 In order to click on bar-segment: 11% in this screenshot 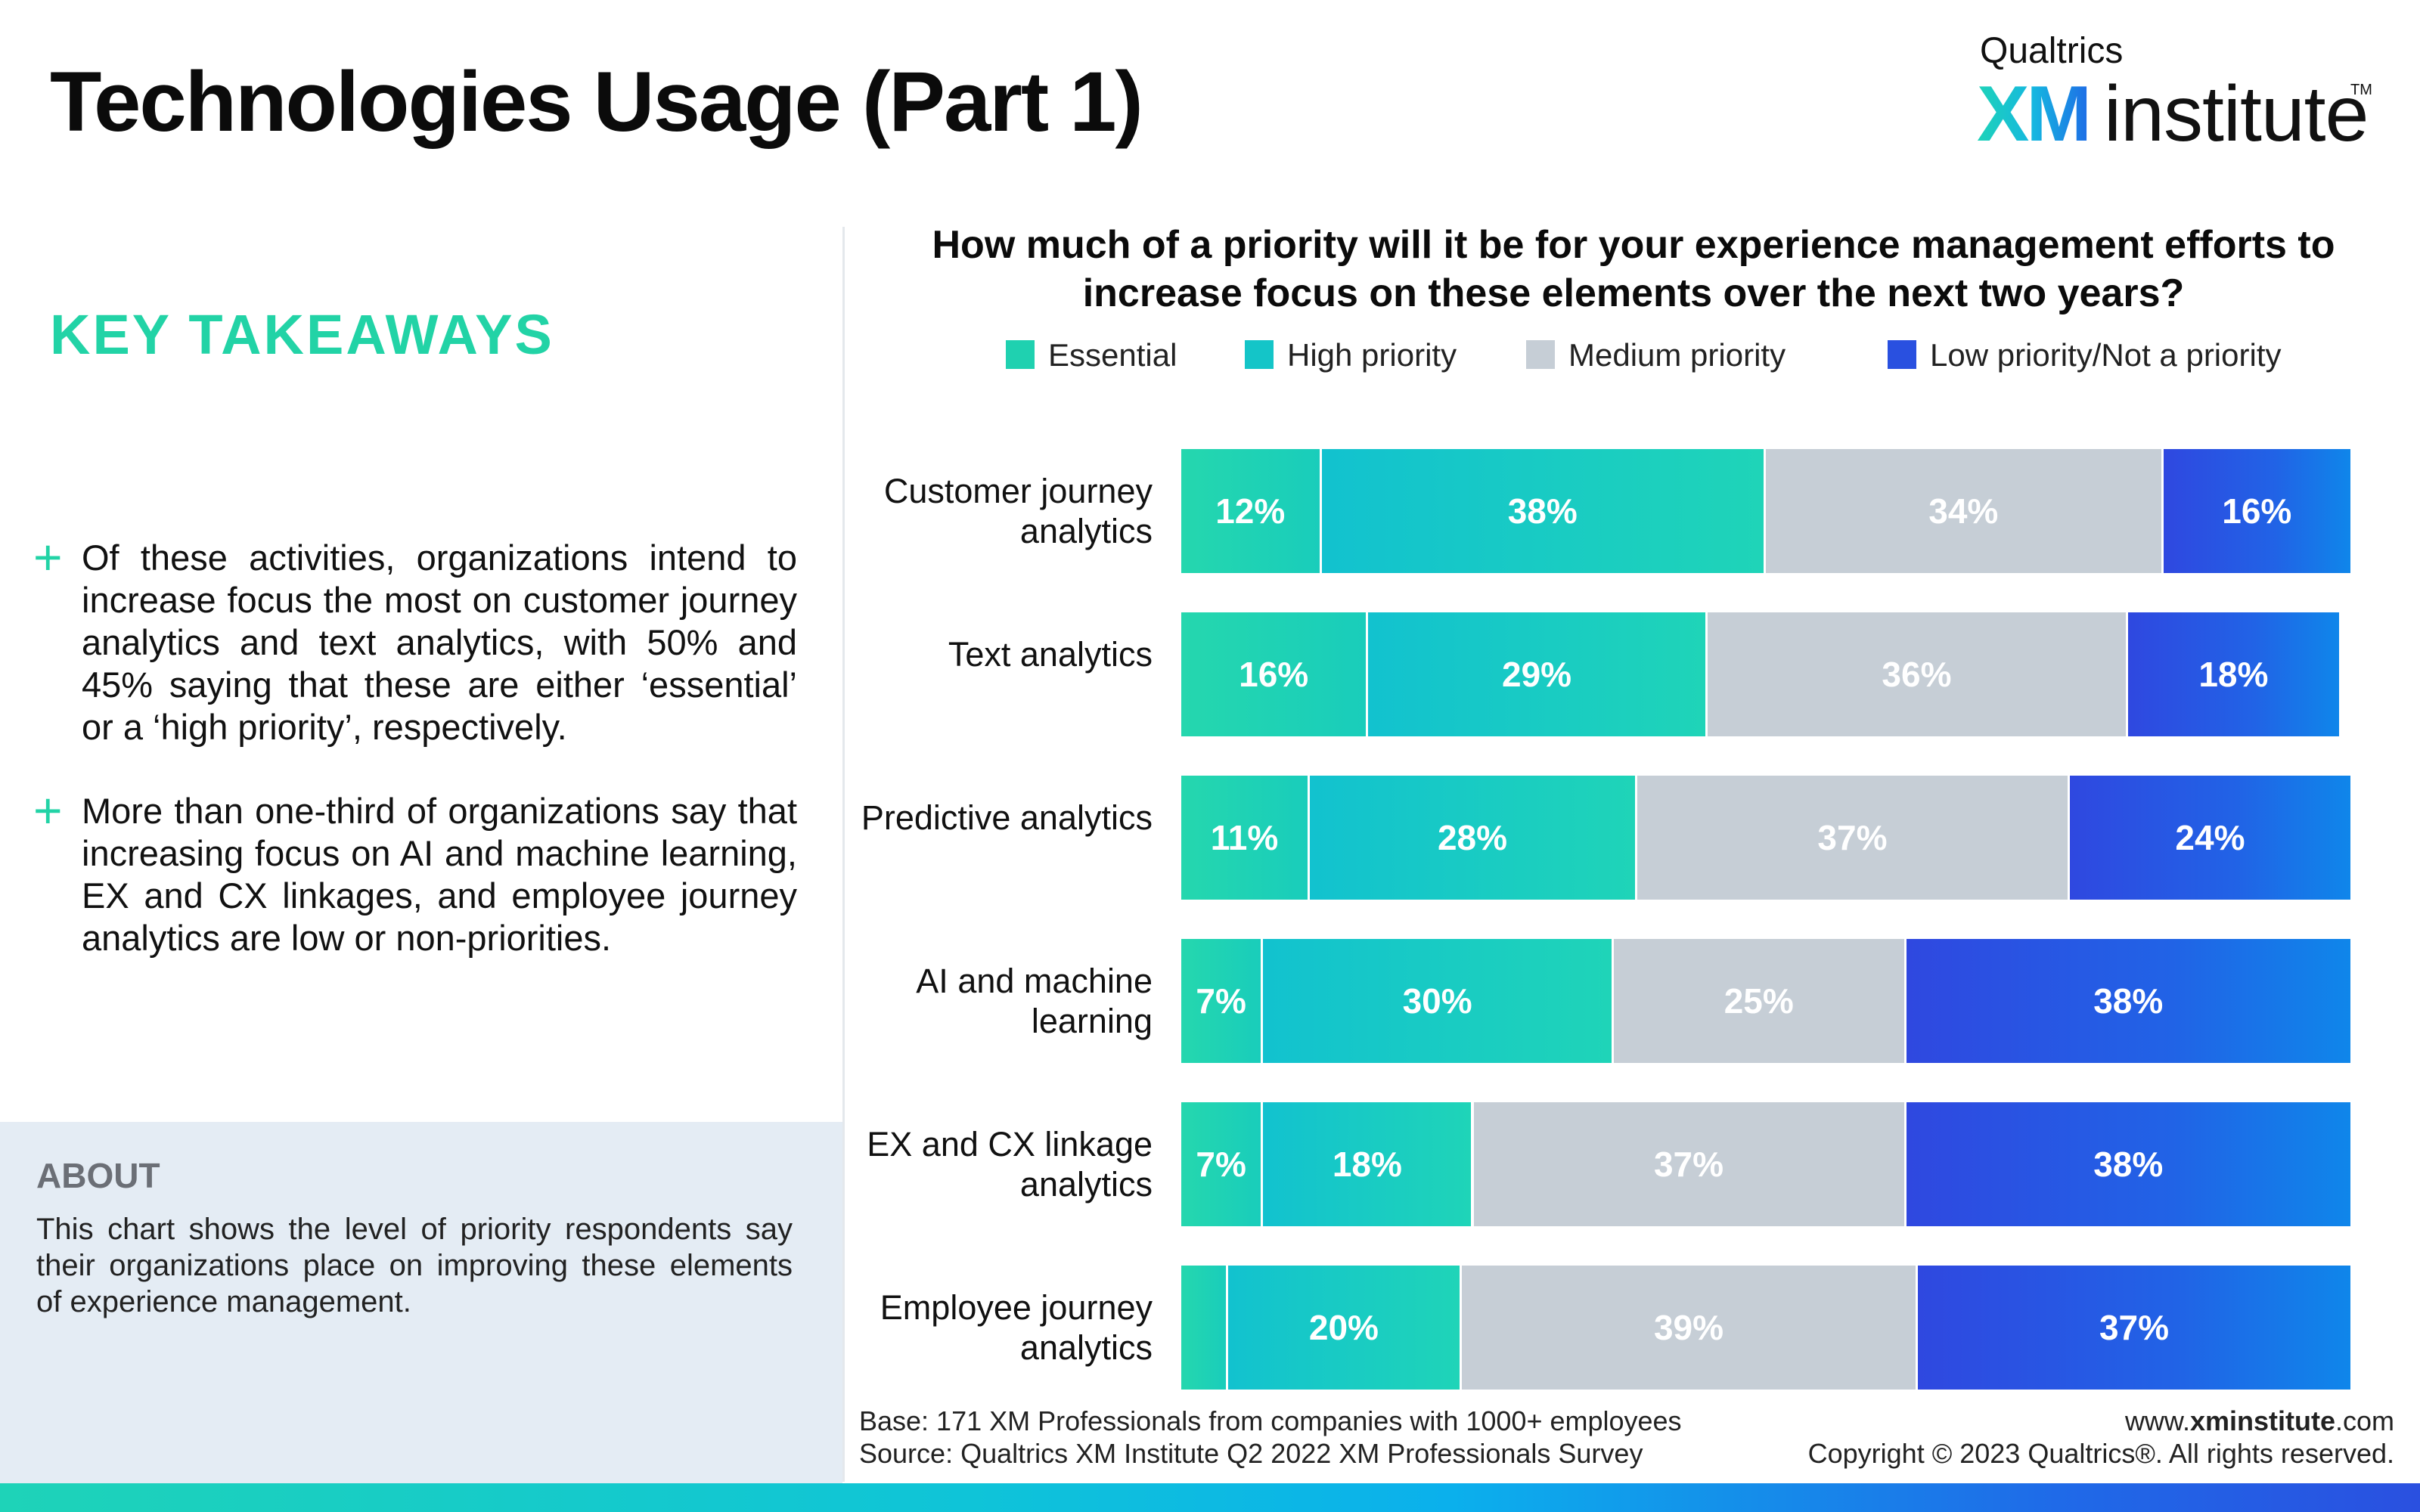, I will do `click(1246, 838)`.